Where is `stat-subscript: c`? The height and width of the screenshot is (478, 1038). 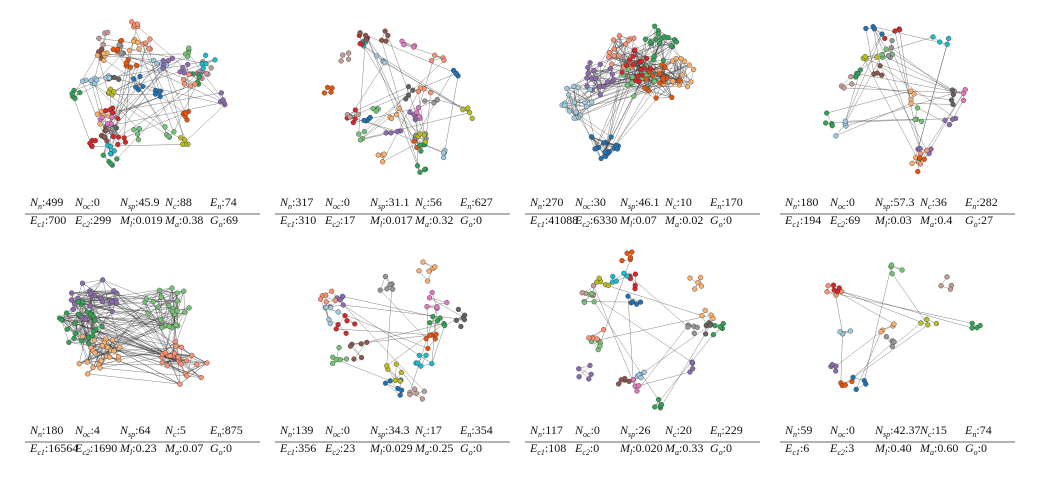 stat-subscript: c is located at coordinates (930, 206).